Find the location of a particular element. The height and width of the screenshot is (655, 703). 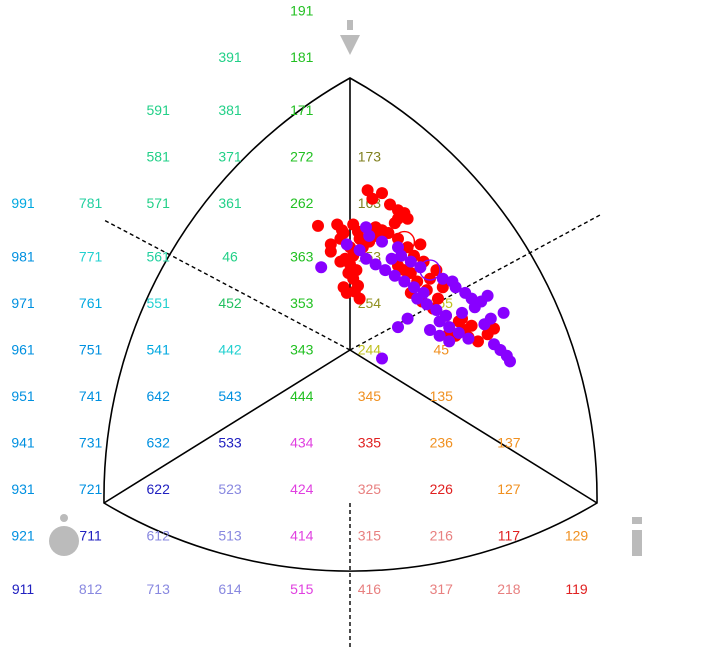

grid-label: 416 is located at coordinates (370, 589).